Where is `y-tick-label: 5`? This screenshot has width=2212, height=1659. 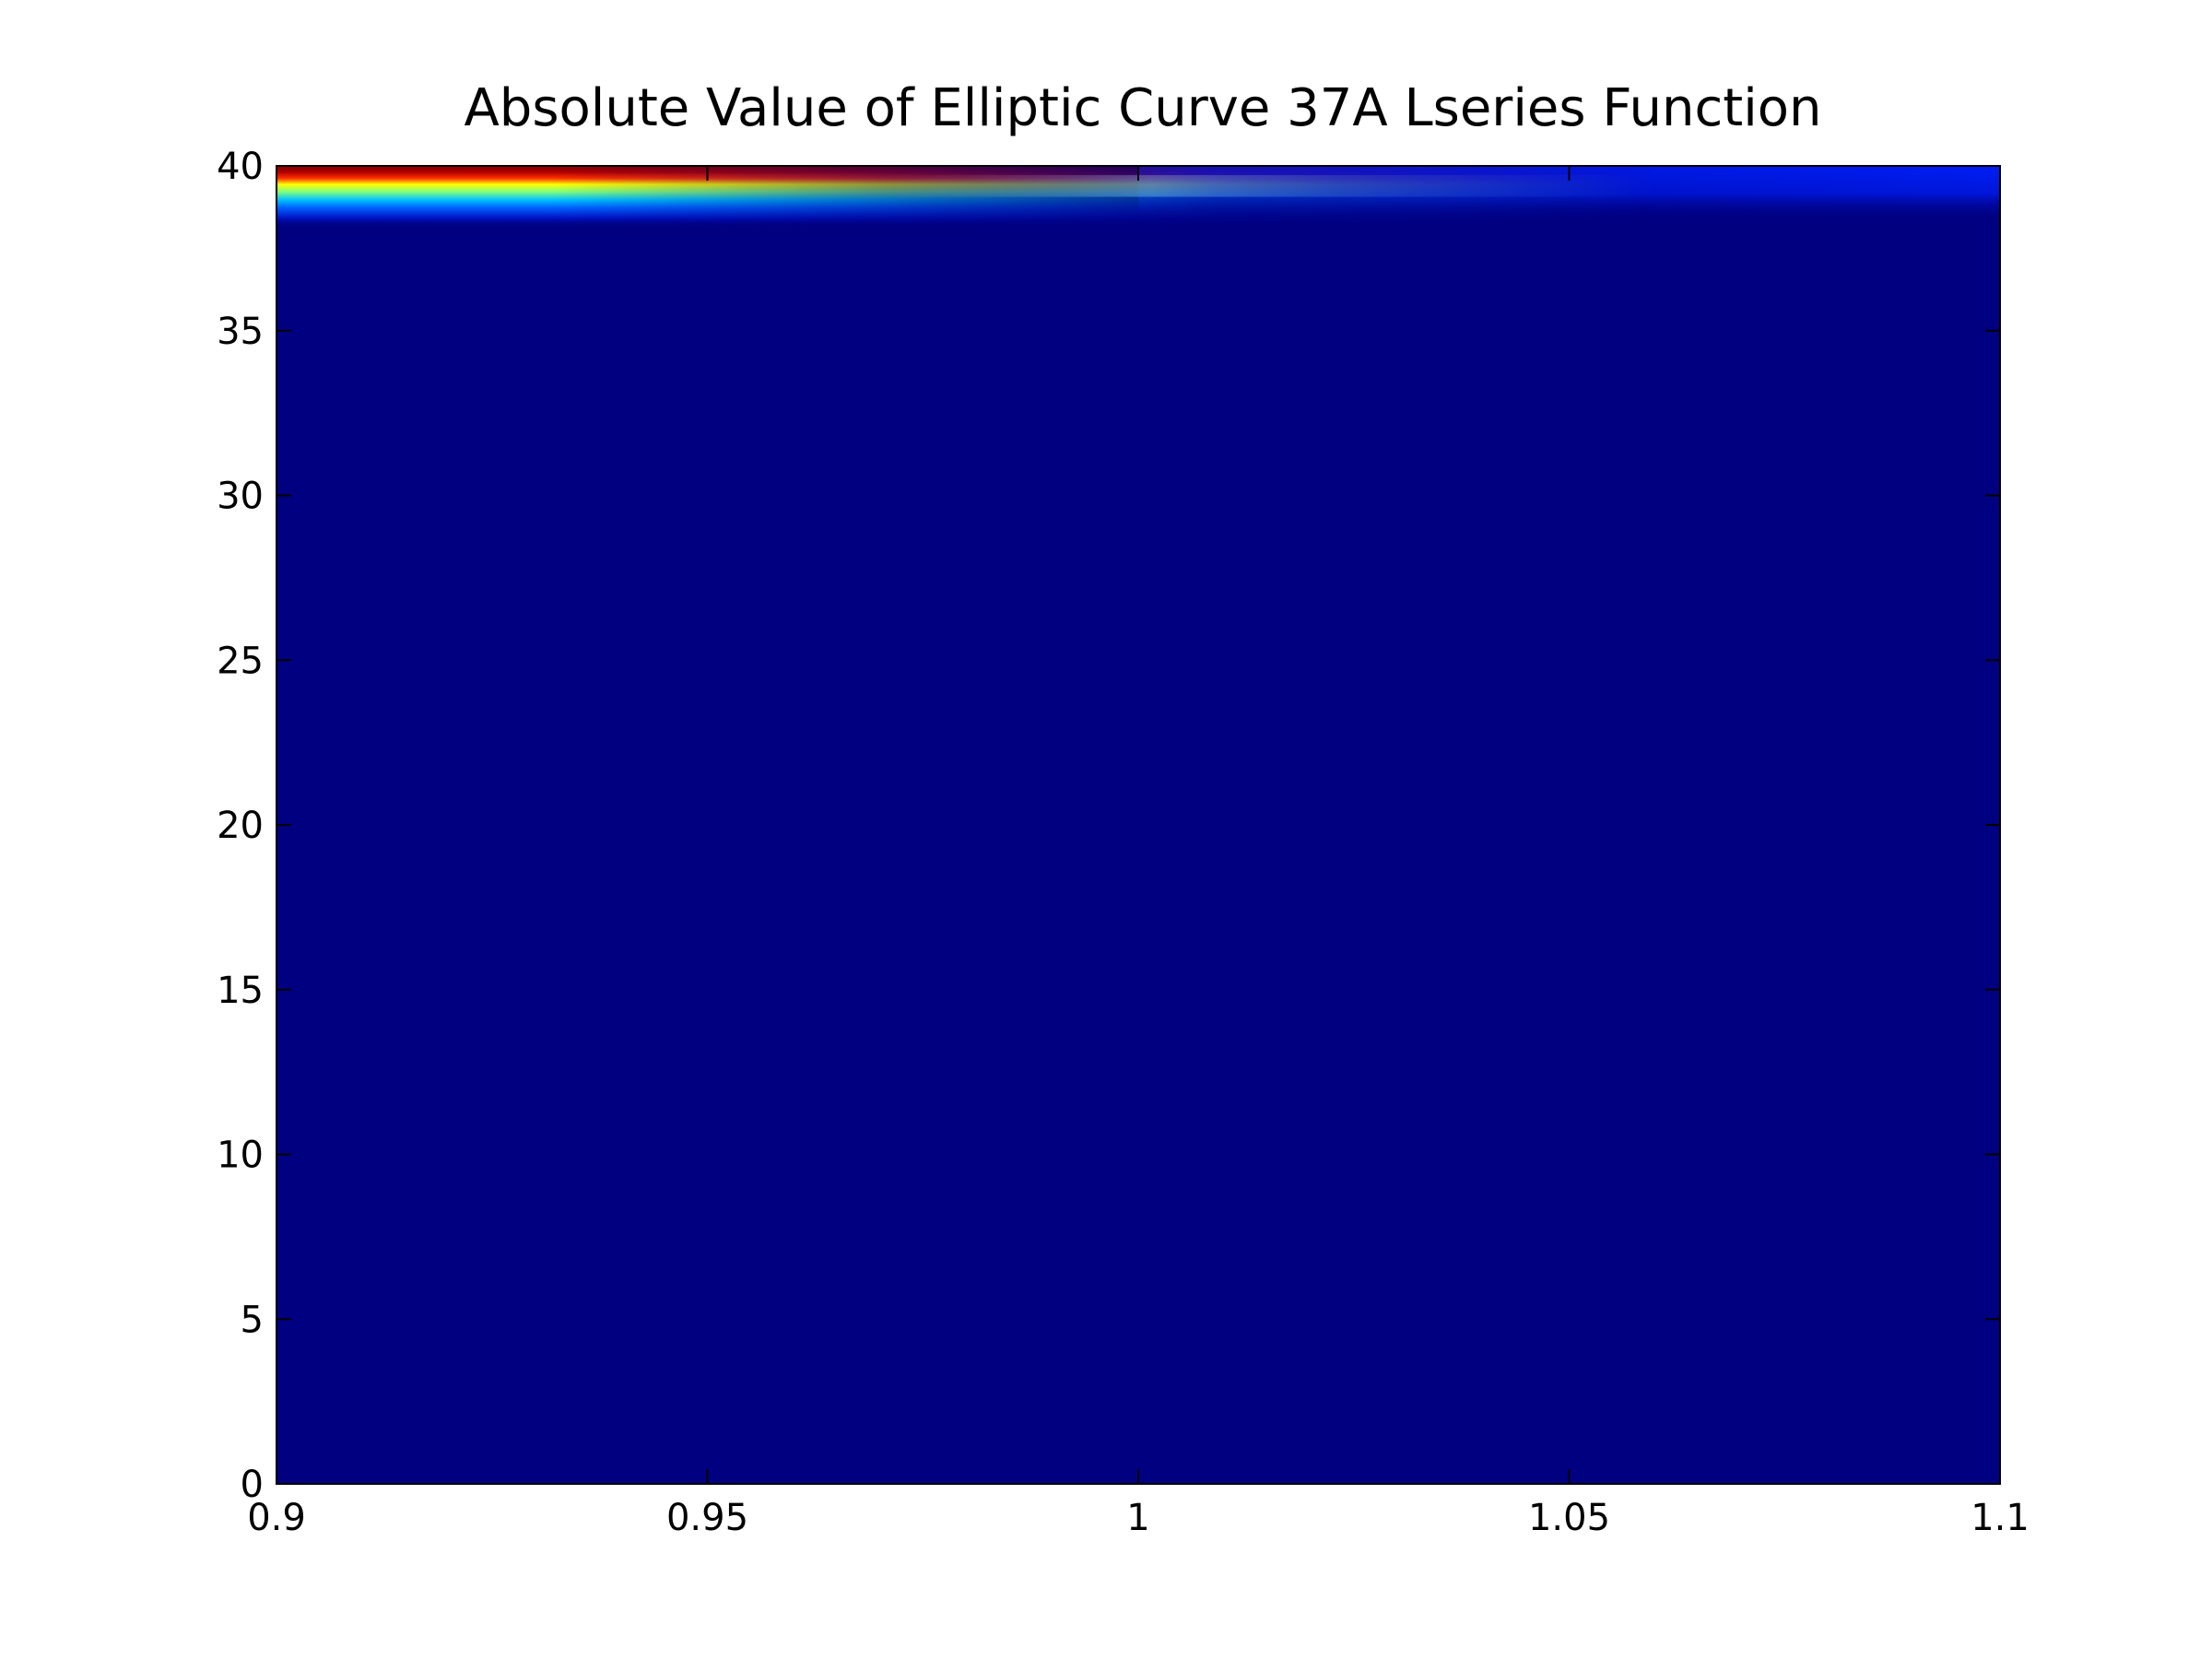
y-tick-label: 5 is located at coordinates (252, 1320).